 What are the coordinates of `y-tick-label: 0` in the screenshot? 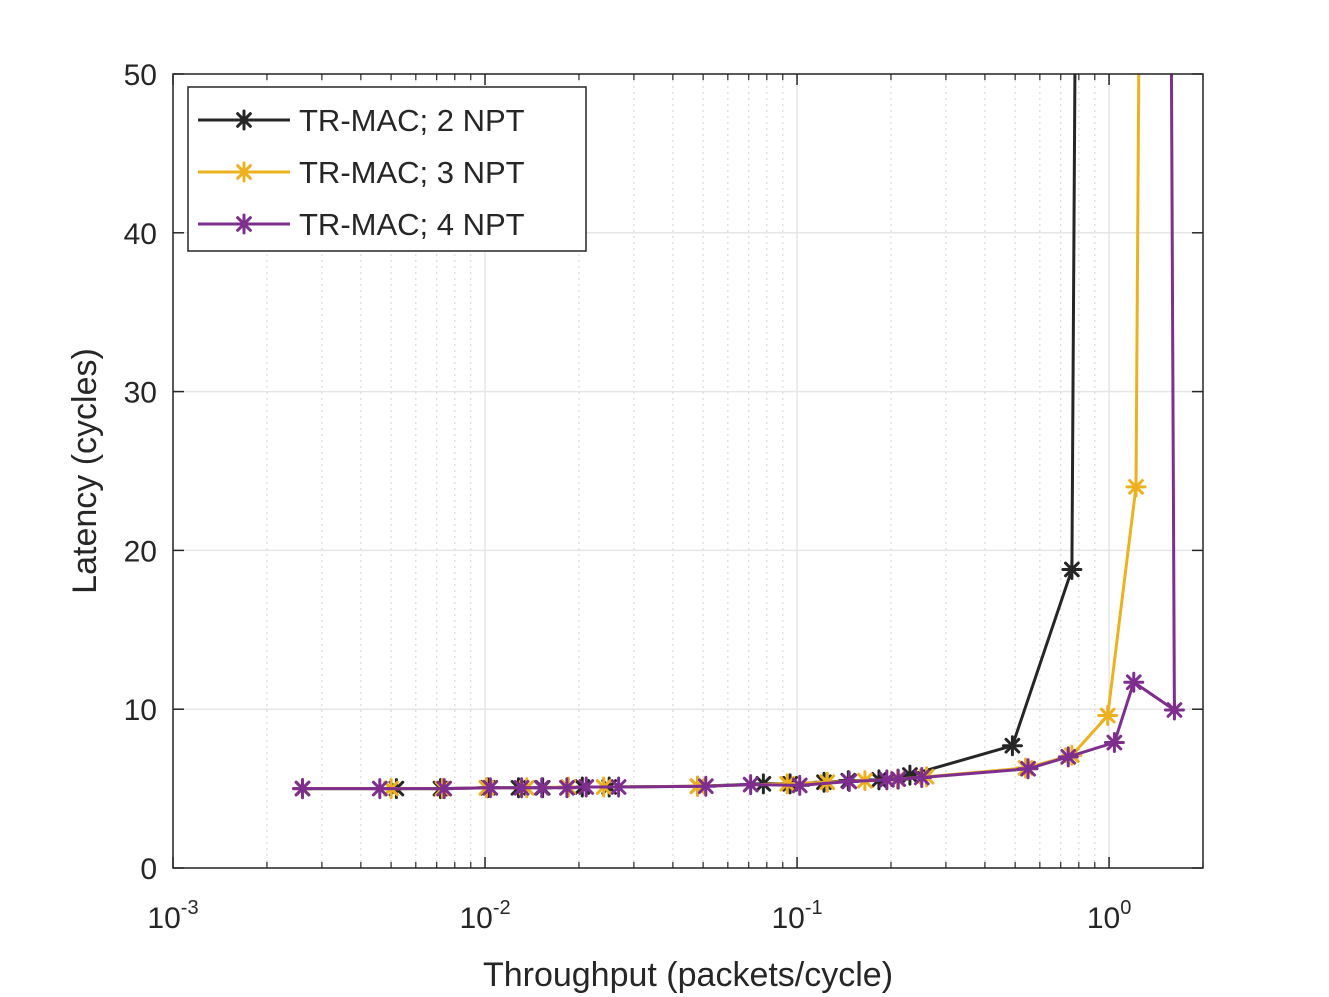 It's located at (148, 869).